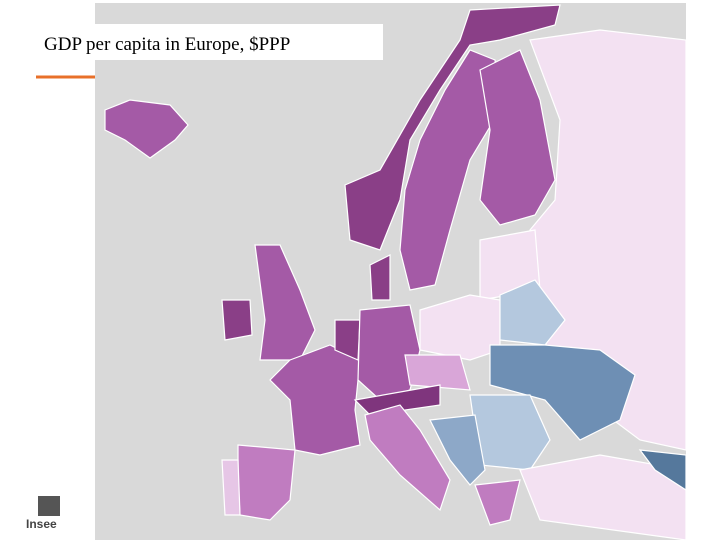 This screenshot has width=720, height=540. Describe the element at coordinates (457, 450) in the screenshot. I see `balkans` at that location.